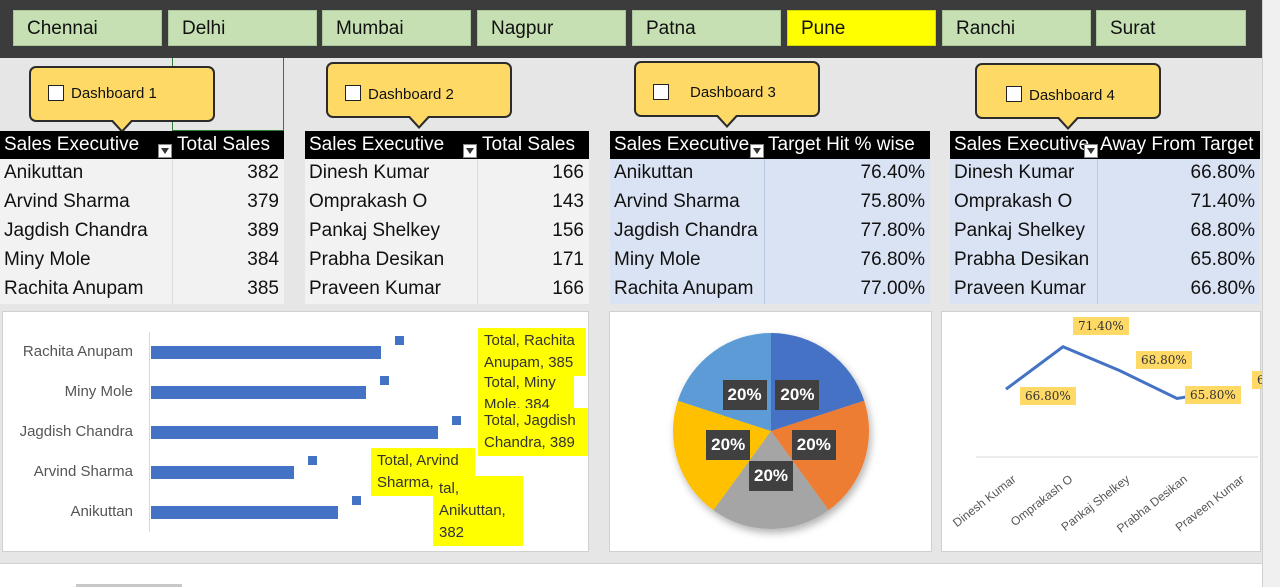 This screenshot has width=1280, height=587. What do you see at coordinates (770, 260) in the screenshot?
I see `table-row: Miny Mole 76.80%` at bounding box center [770, 260].